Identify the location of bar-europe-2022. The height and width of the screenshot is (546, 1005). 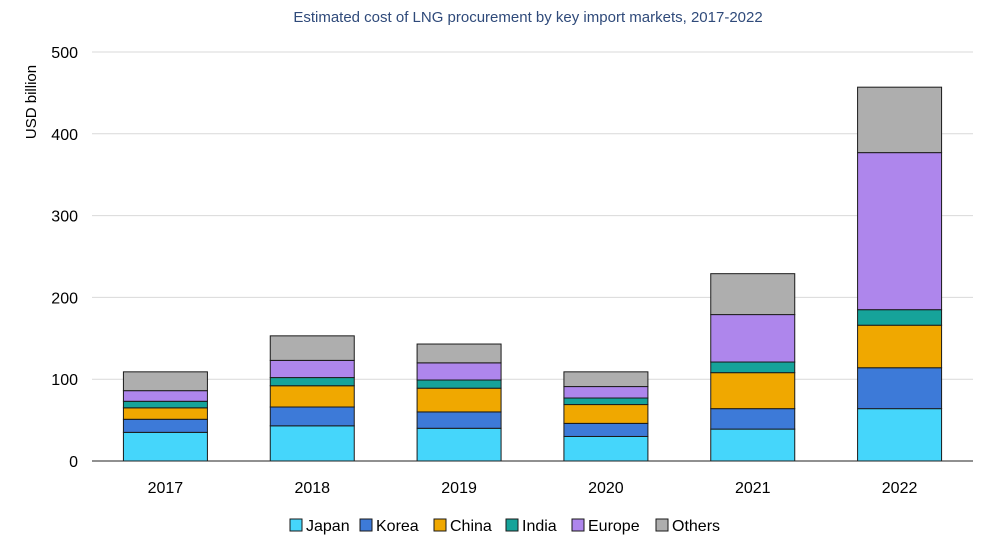
(900, 231).